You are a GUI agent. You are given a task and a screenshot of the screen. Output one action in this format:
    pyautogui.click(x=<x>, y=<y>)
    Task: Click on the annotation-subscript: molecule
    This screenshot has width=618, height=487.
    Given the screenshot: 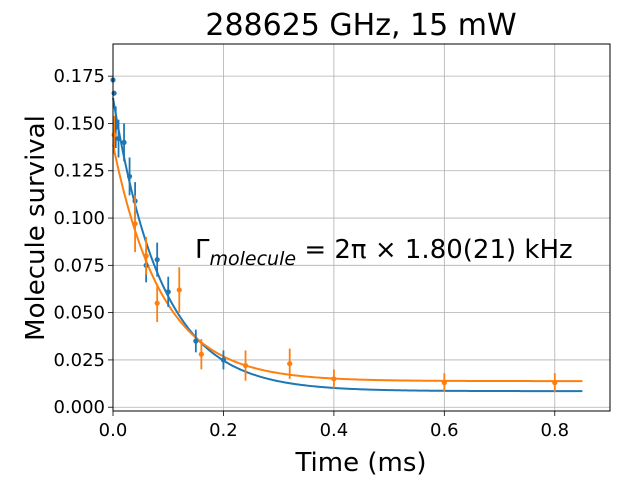 What is the action you would take?
    pyautogui.click(x=253, y=259)
    